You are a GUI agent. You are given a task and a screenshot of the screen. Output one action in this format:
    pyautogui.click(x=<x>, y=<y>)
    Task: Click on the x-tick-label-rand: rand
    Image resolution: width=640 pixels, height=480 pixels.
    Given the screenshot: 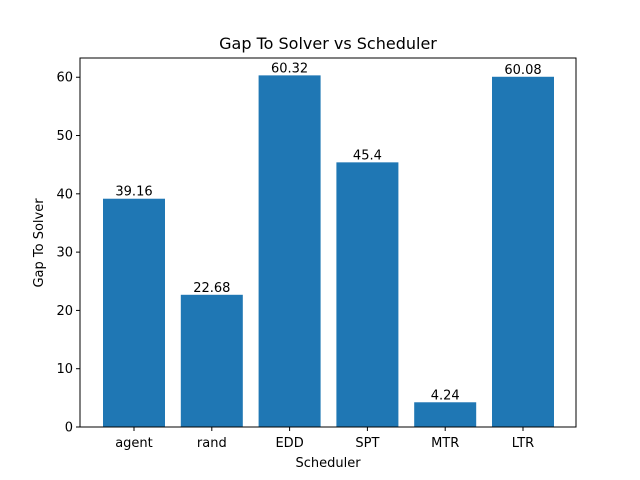 What is the action you would take?
    pyautogui.click(x=212, y=443)
    